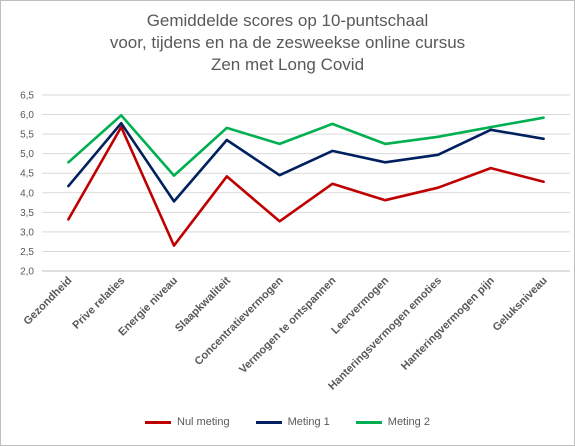  I want to click on x-tick-label: Hanteringsvermogen emoties, so click(385, 334).